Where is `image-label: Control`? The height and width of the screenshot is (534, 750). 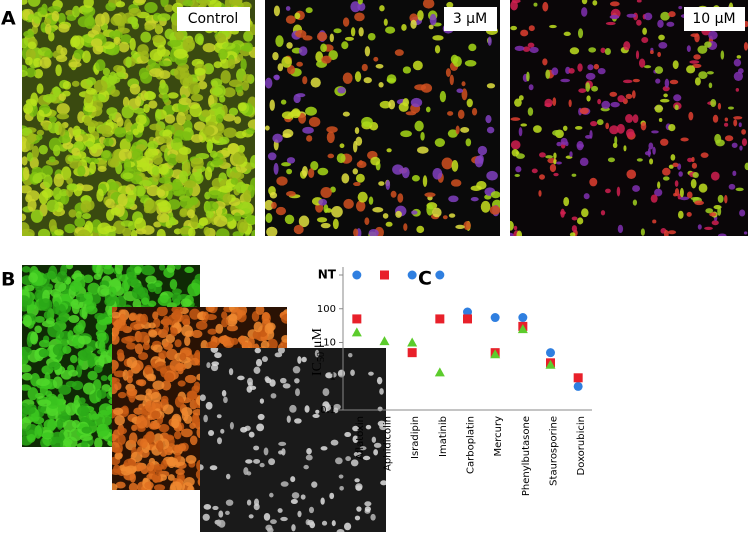 image-label: Control is located at coordinates (213, 19).